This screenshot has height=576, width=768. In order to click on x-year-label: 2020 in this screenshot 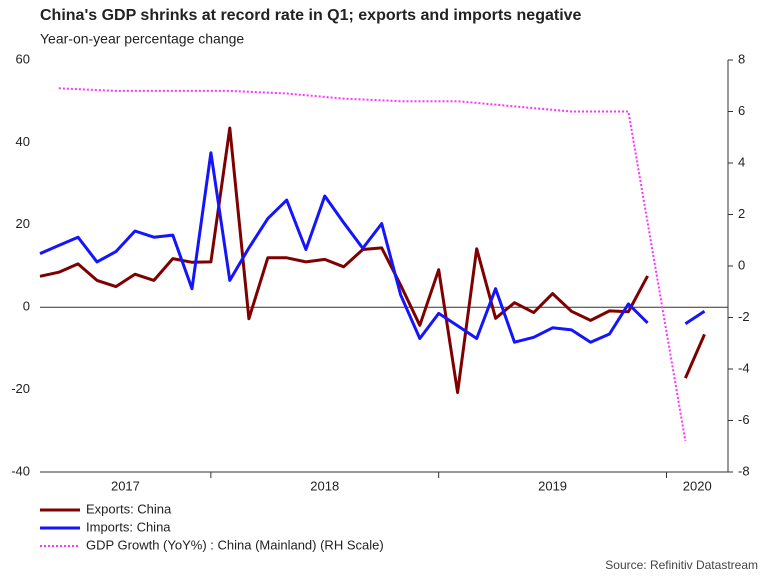, I will do `click(697, 485)`.